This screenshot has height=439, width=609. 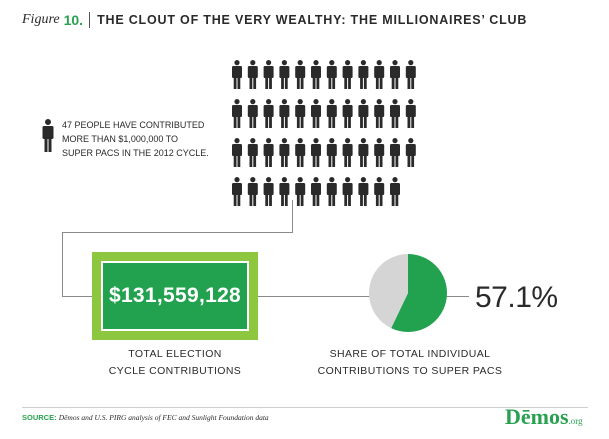 I want to click on total-contributions-label: TOTAL ELECTION CYCLE CONTRIBUTIONS, so click(x=175, y=363).